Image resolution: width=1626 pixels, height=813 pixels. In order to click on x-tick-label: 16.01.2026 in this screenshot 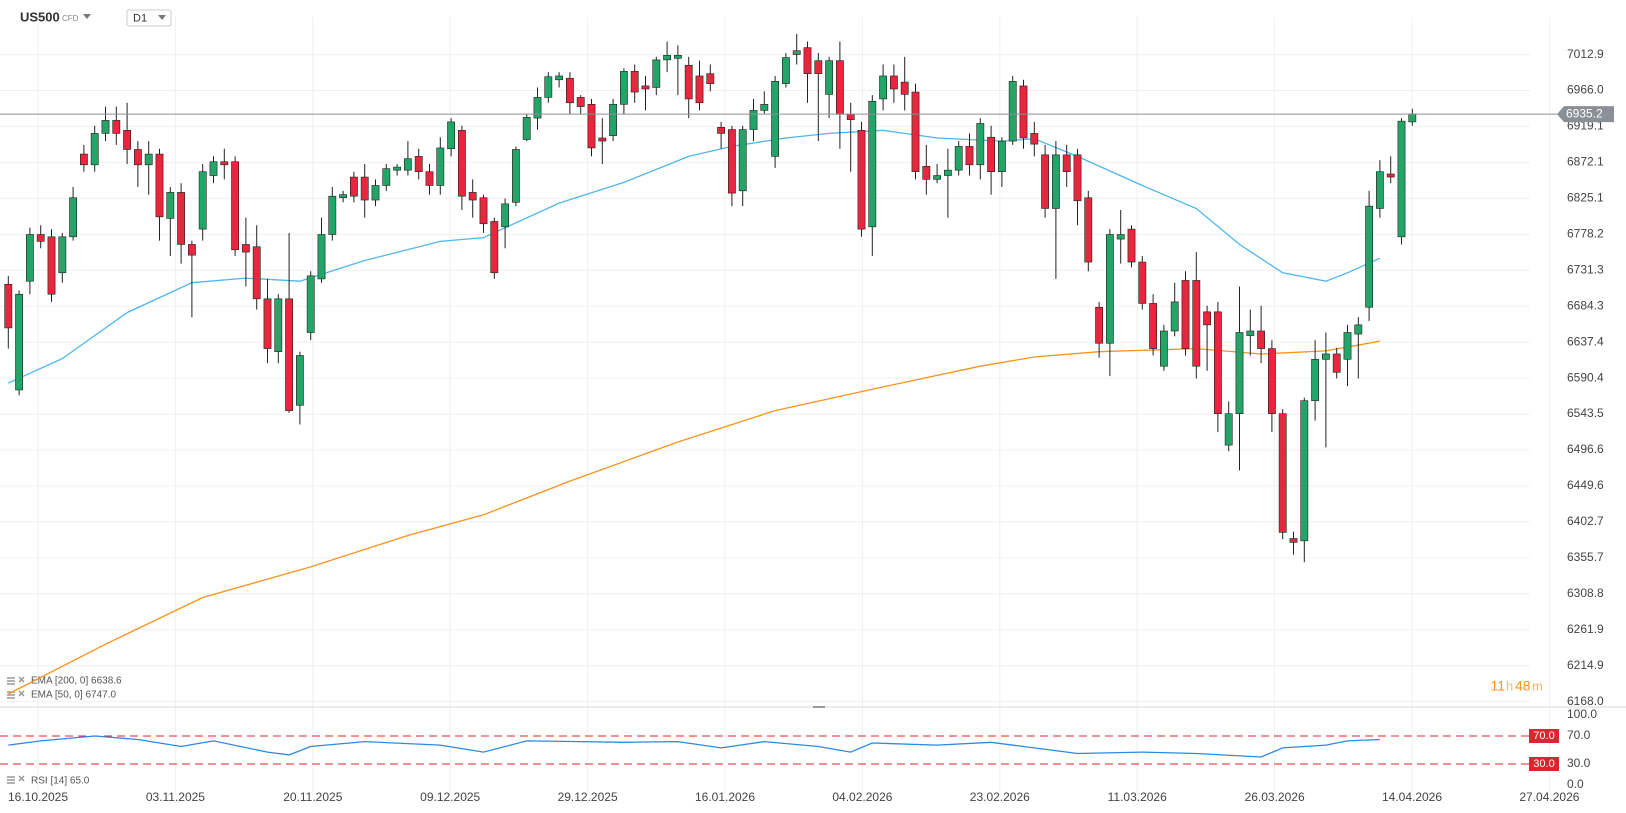, I will do `click(725, 797)`.